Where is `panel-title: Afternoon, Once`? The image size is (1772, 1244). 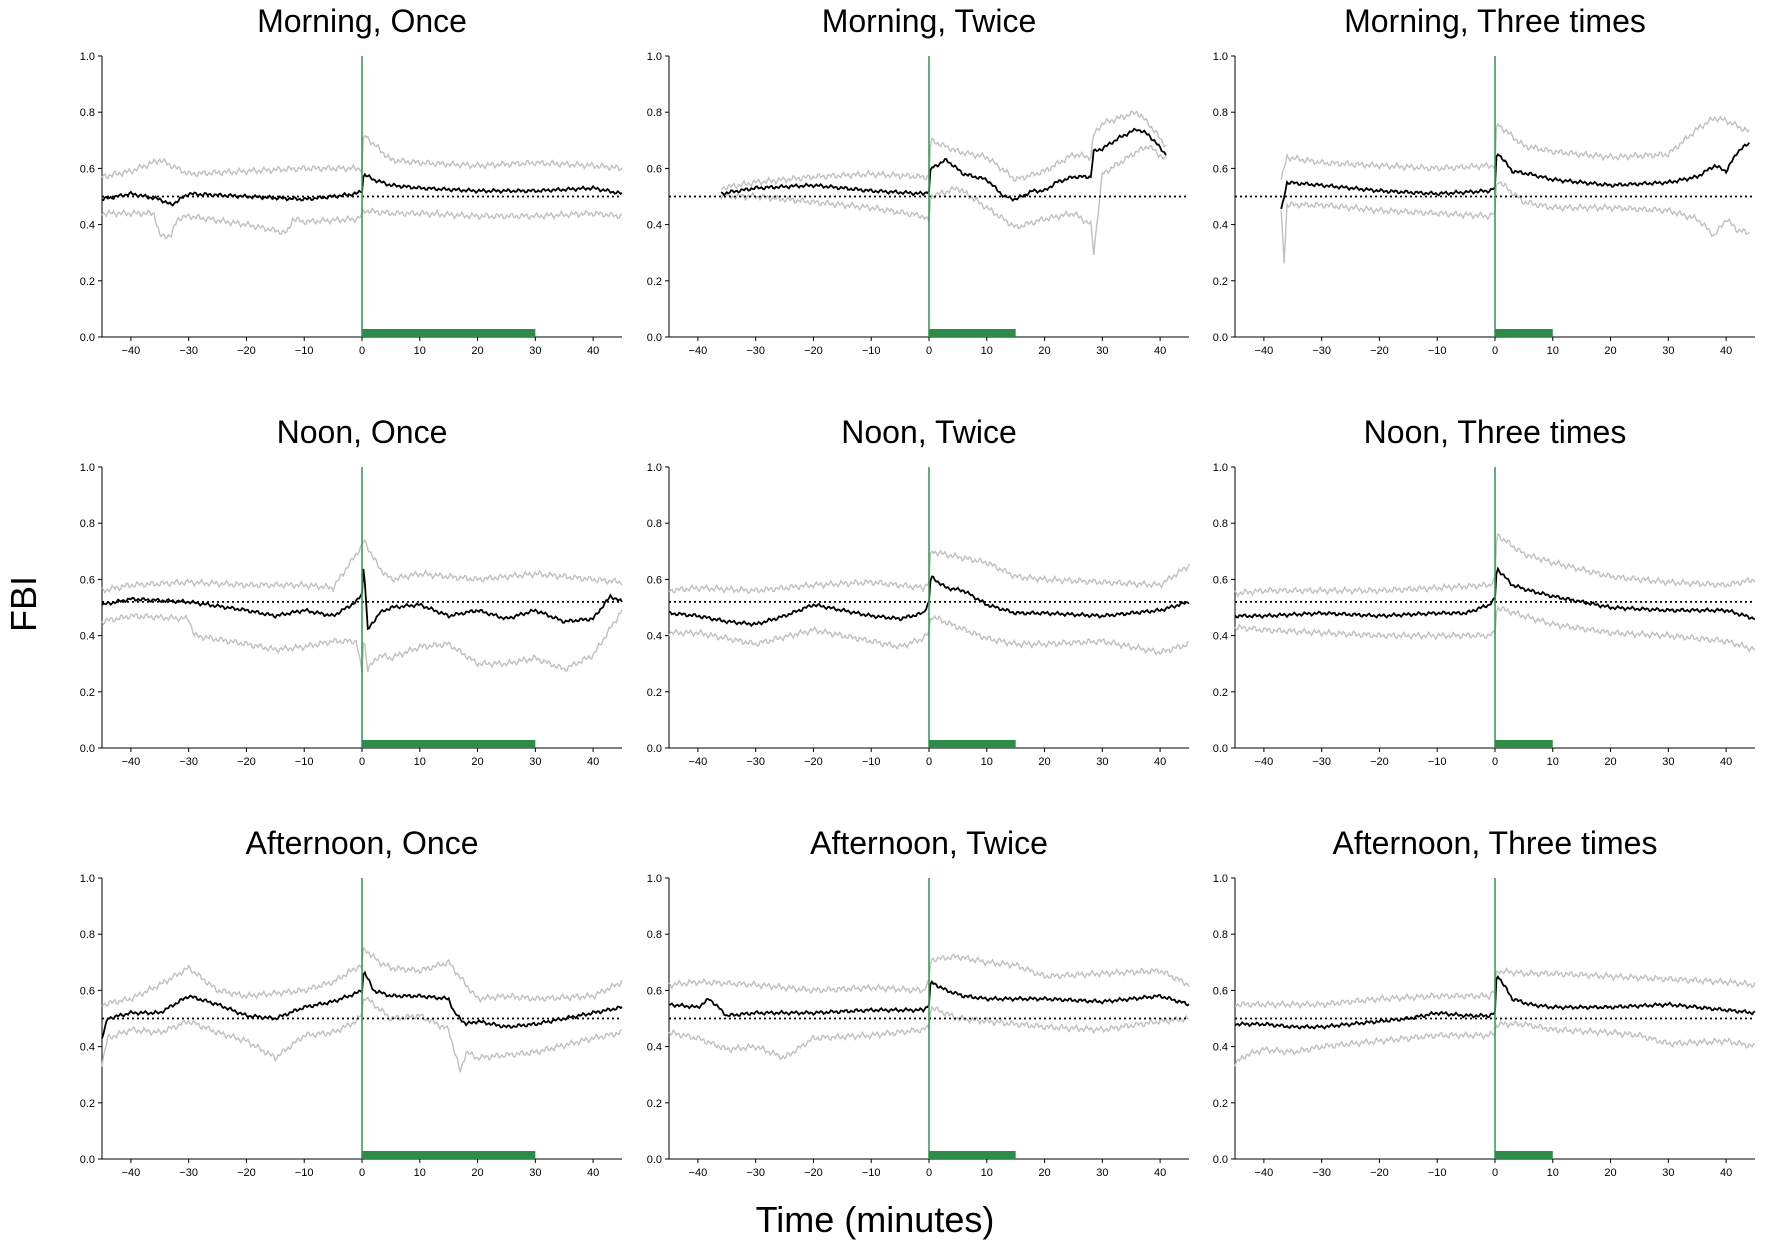
panel-title: Afternoon, Once is located at coordinates (361, 843).